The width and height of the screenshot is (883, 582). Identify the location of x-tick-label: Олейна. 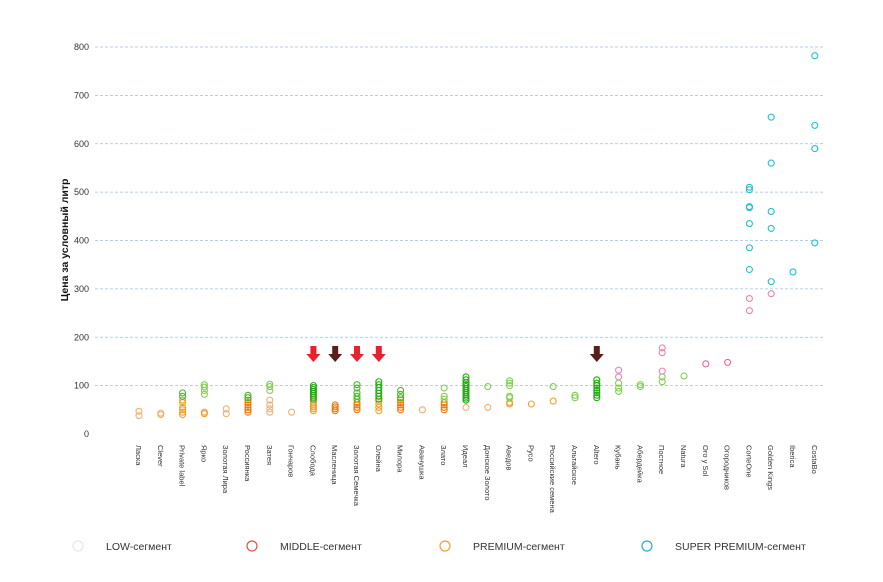
(378, 459).